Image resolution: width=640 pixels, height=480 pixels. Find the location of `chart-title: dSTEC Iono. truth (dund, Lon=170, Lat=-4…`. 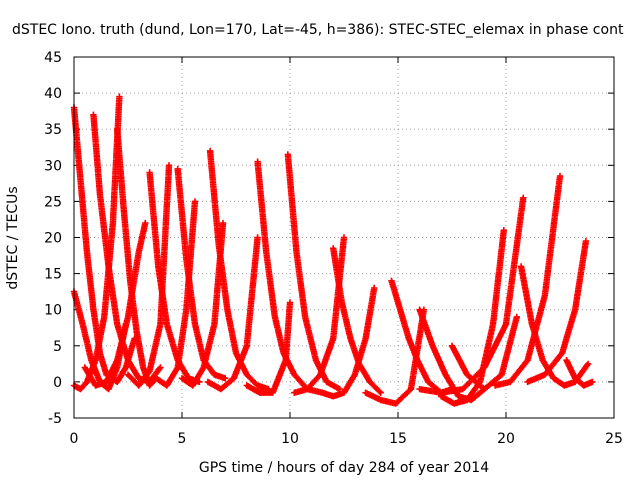

chart-title: dSTEC Iono. truth (dund, Lon=170, Lat=-4… is located at coordinates (318, 30).